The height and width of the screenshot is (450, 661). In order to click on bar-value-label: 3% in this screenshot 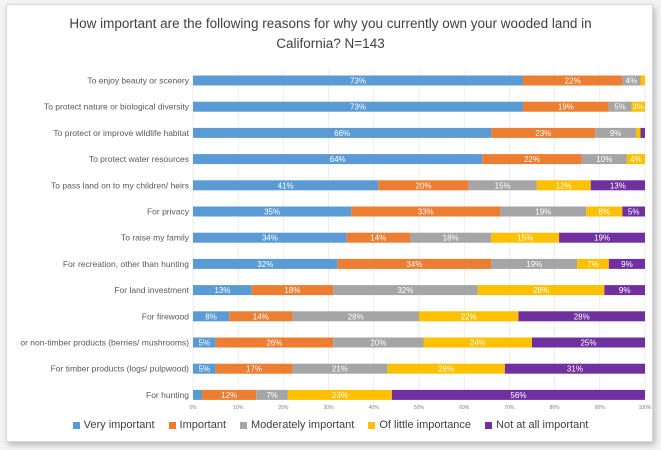, I will do `click(638, 107)`.